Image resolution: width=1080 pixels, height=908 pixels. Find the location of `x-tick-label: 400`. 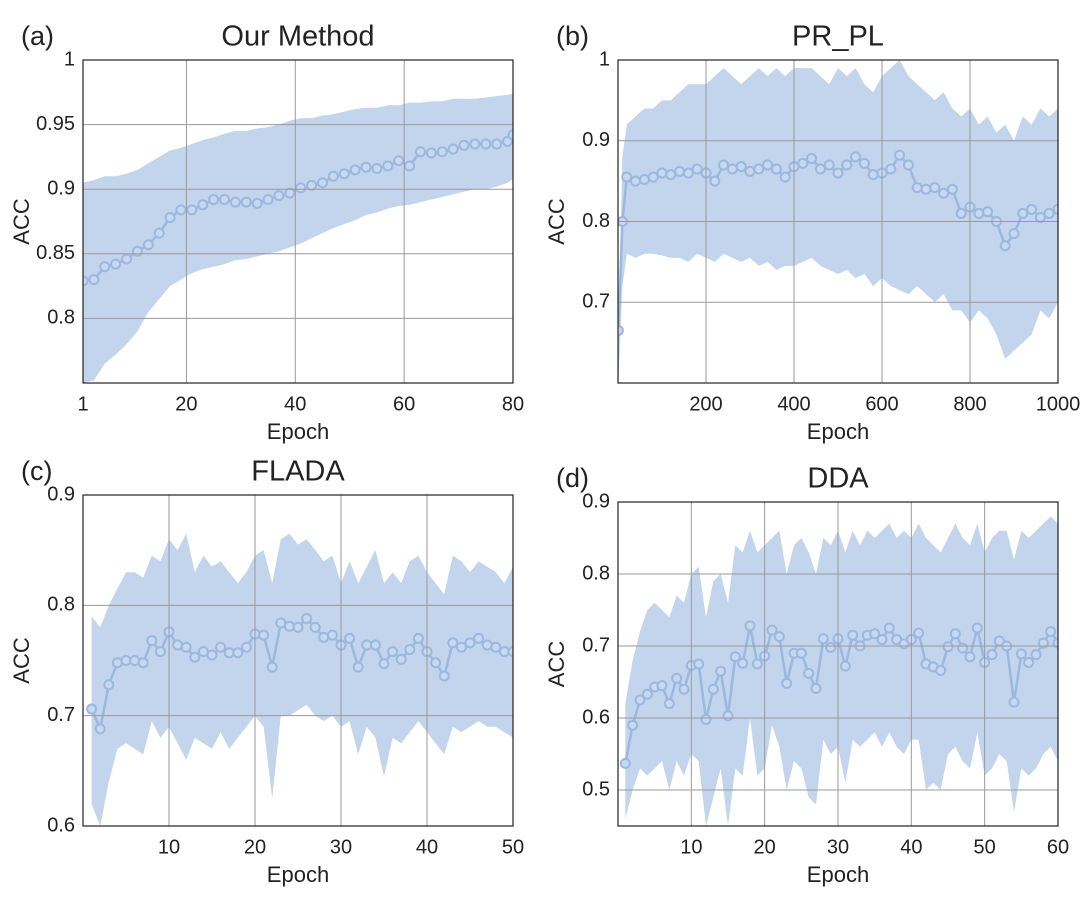

x-tick-label: 400 is located at coordinates (793, 404).